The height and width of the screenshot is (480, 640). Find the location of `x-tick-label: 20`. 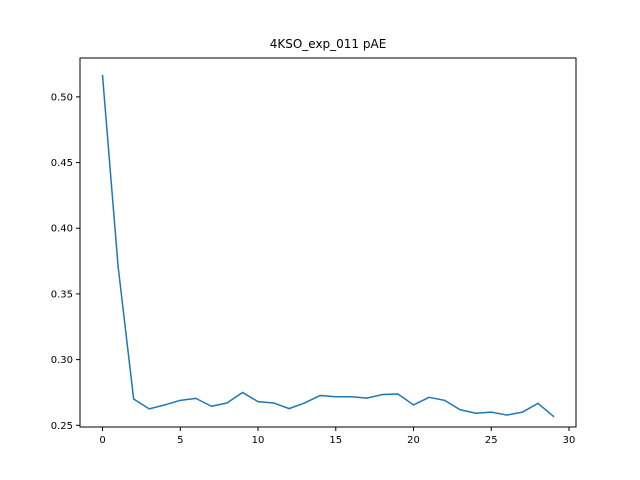

x-tick-label: 20 is located at coordinates (413, 440).